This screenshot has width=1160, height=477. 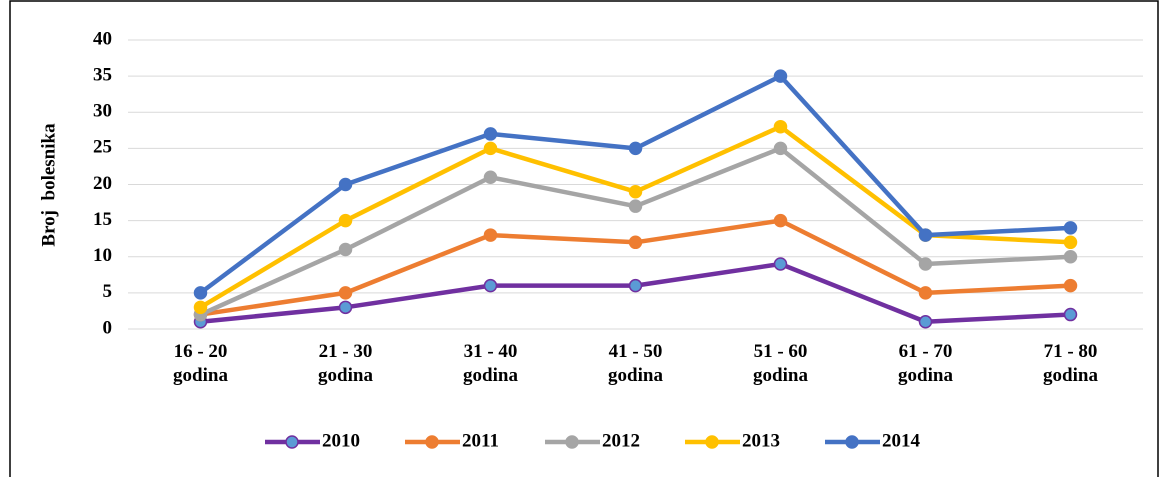 I want to click on legend-label: 2013, so click(x=761, y=440).